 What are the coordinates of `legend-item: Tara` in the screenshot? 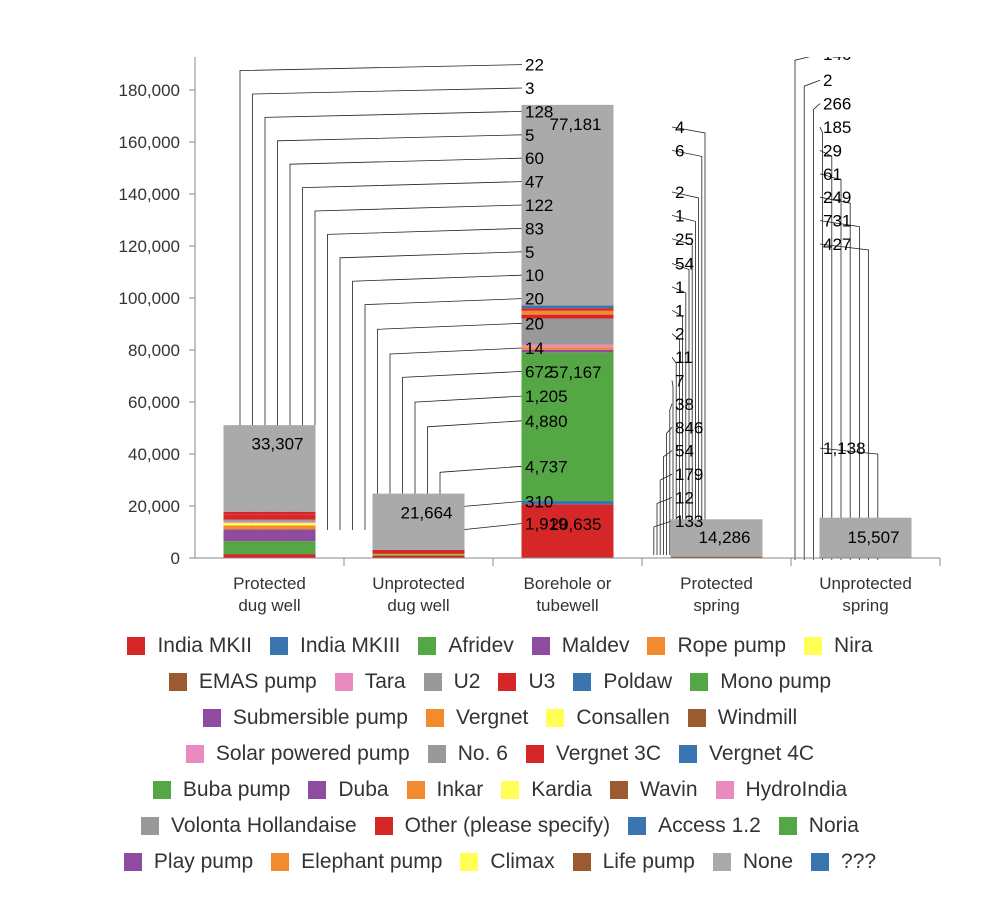 It's located at (370, 682).